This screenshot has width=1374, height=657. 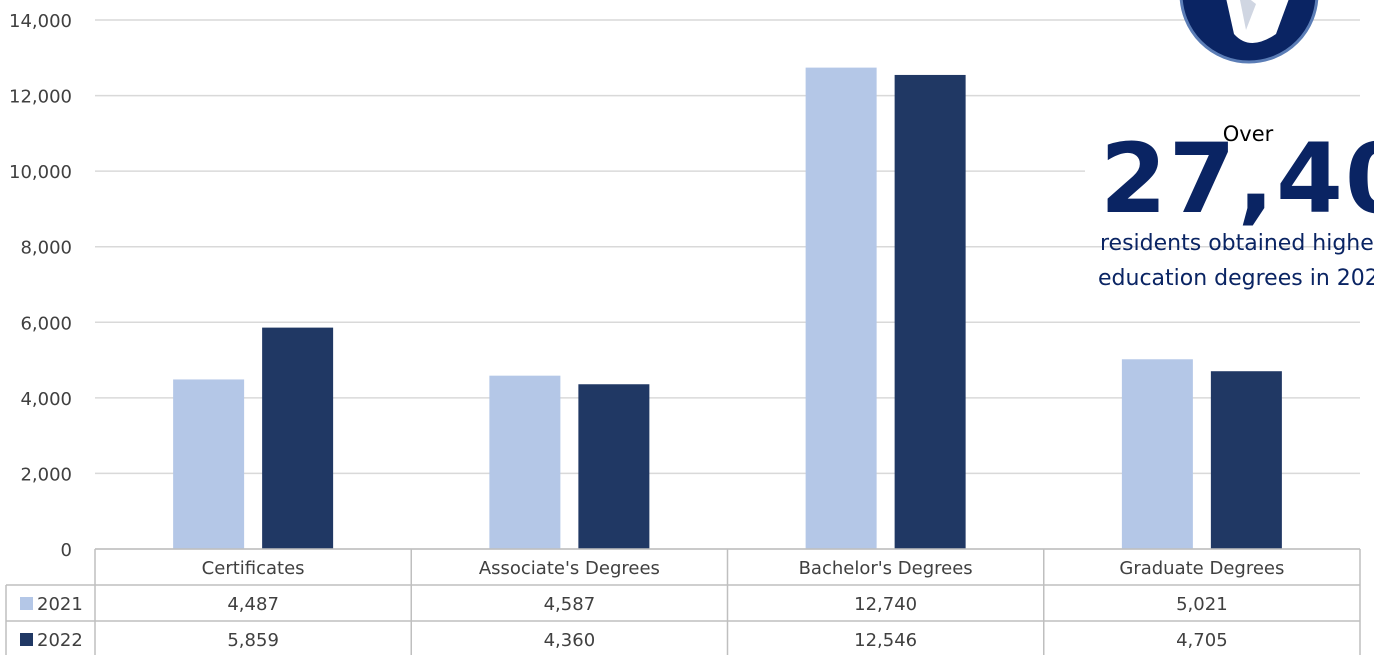 What do you see at coordinates (1248, 134) in the screenshot?
I see `callout-over: Over` at bounding box center [1248, 134].